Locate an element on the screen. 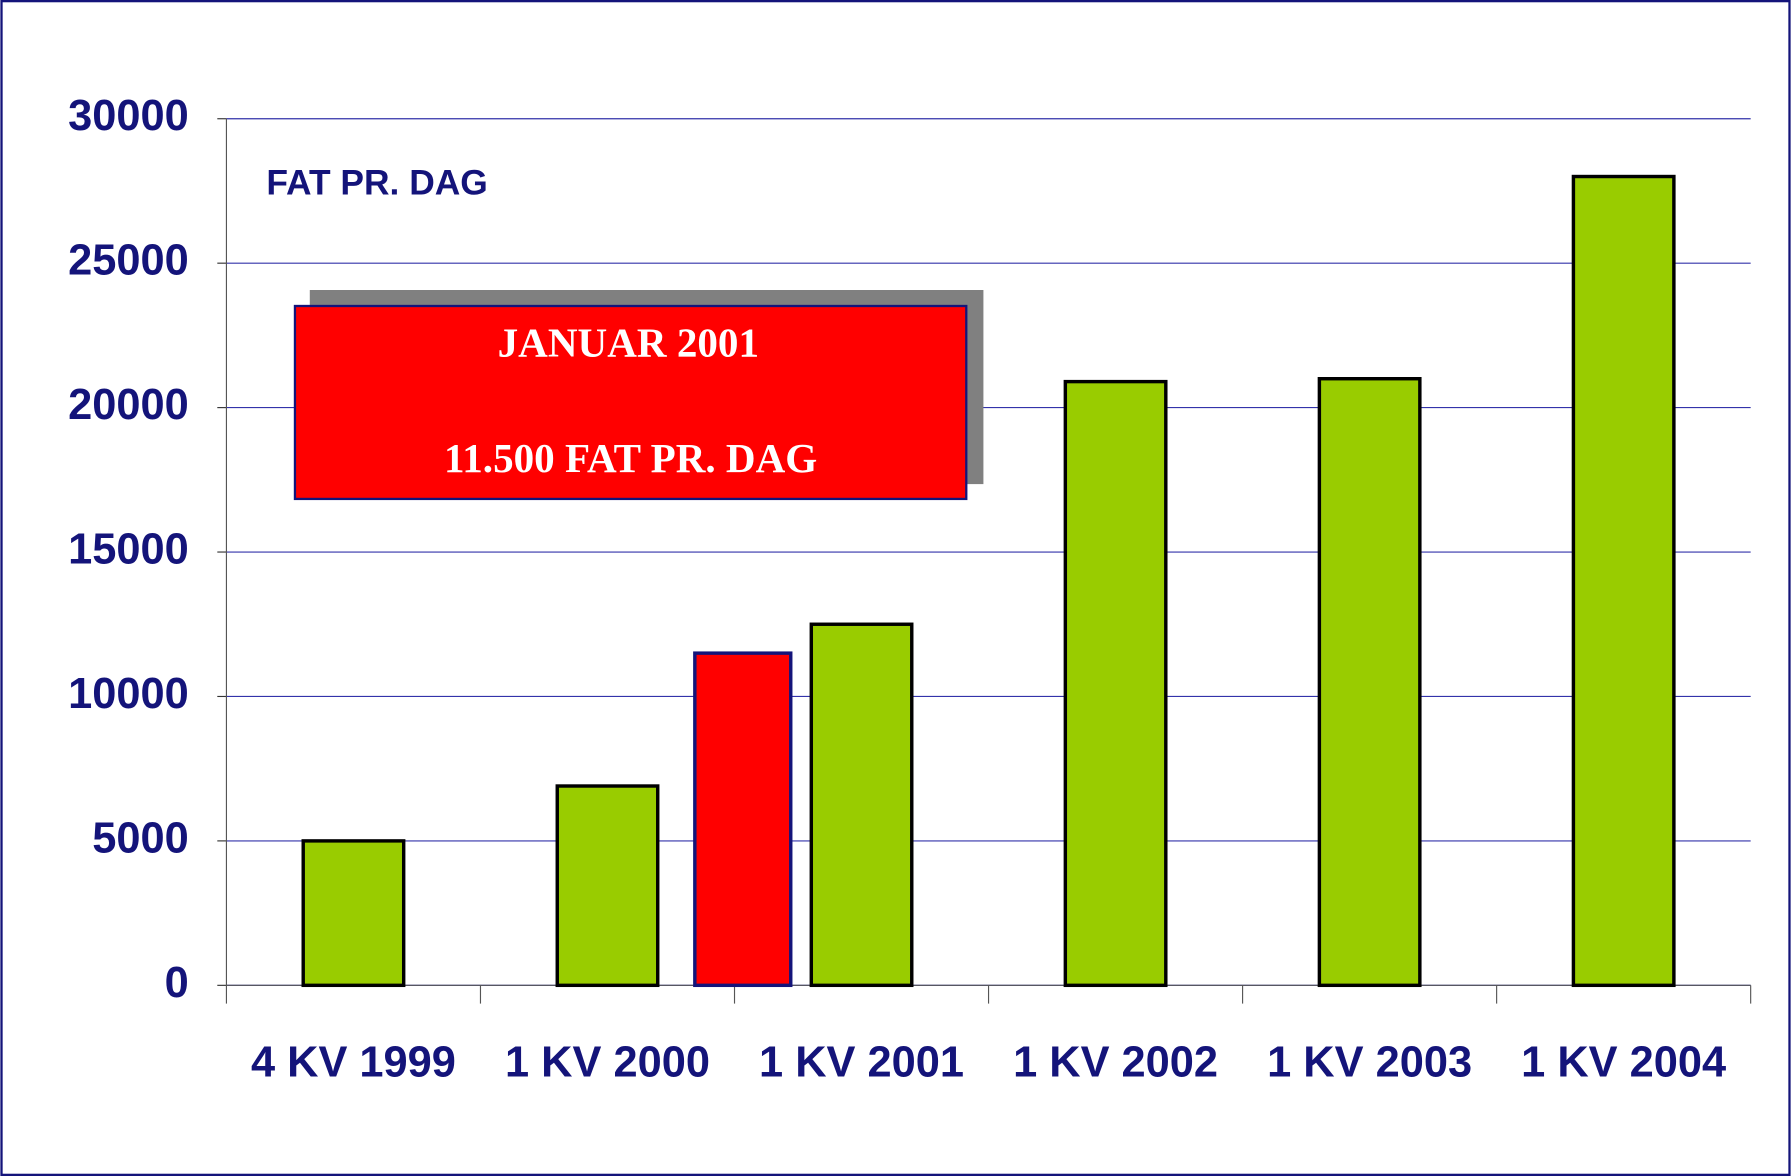 This screenshot has height=1176, width=1791. y-axis-label: FAT PR. DAG is located at coordinates (376, 182).